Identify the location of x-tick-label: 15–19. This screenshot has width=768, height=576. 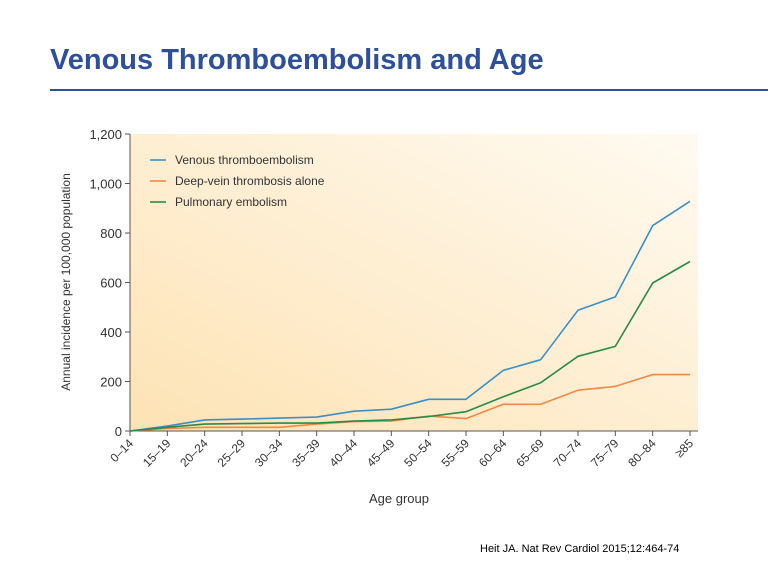
(157, 453).